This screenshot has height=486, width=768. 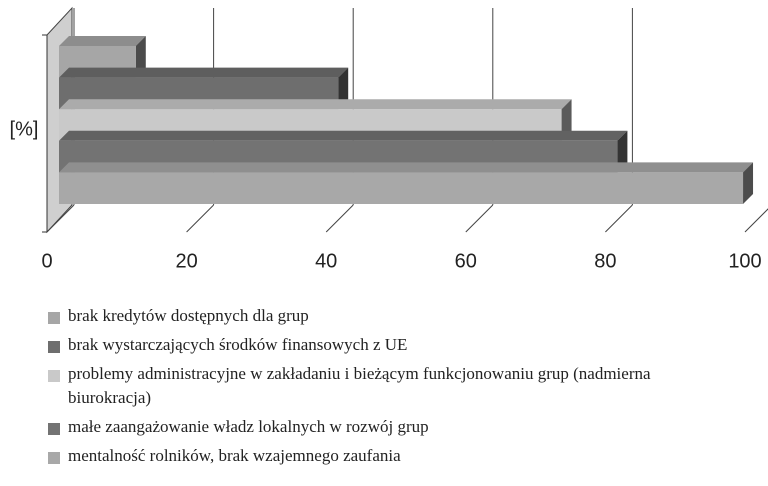 I want to click on bar, so click(x=401, y=188).